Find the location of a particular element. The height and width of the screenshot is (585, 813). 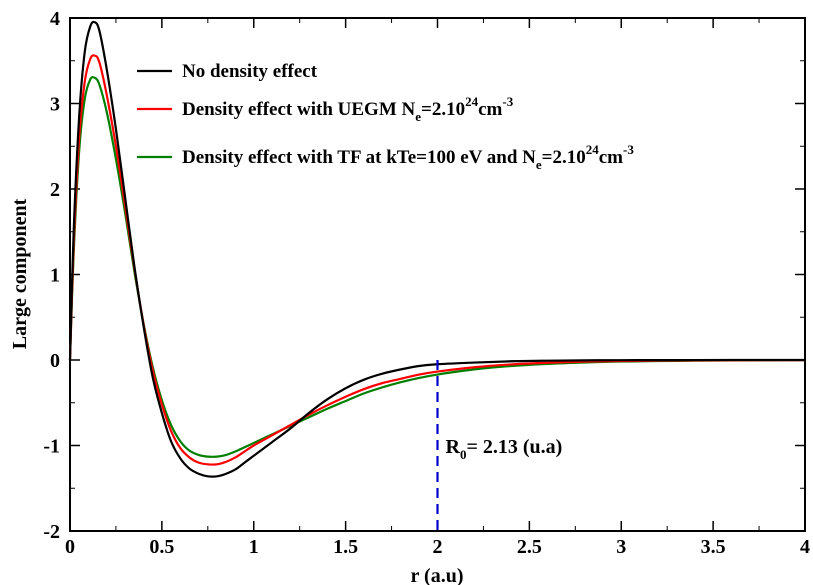

x-tick-label: 2 is located at coordinates (438, 547).